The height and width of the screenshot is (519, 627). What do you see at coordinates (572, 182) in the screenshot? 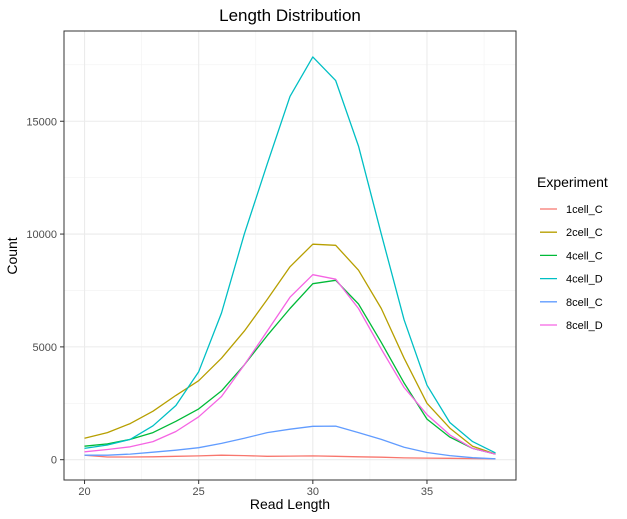
I see `legend-title: Experiment` at bounding box center [572, 182].